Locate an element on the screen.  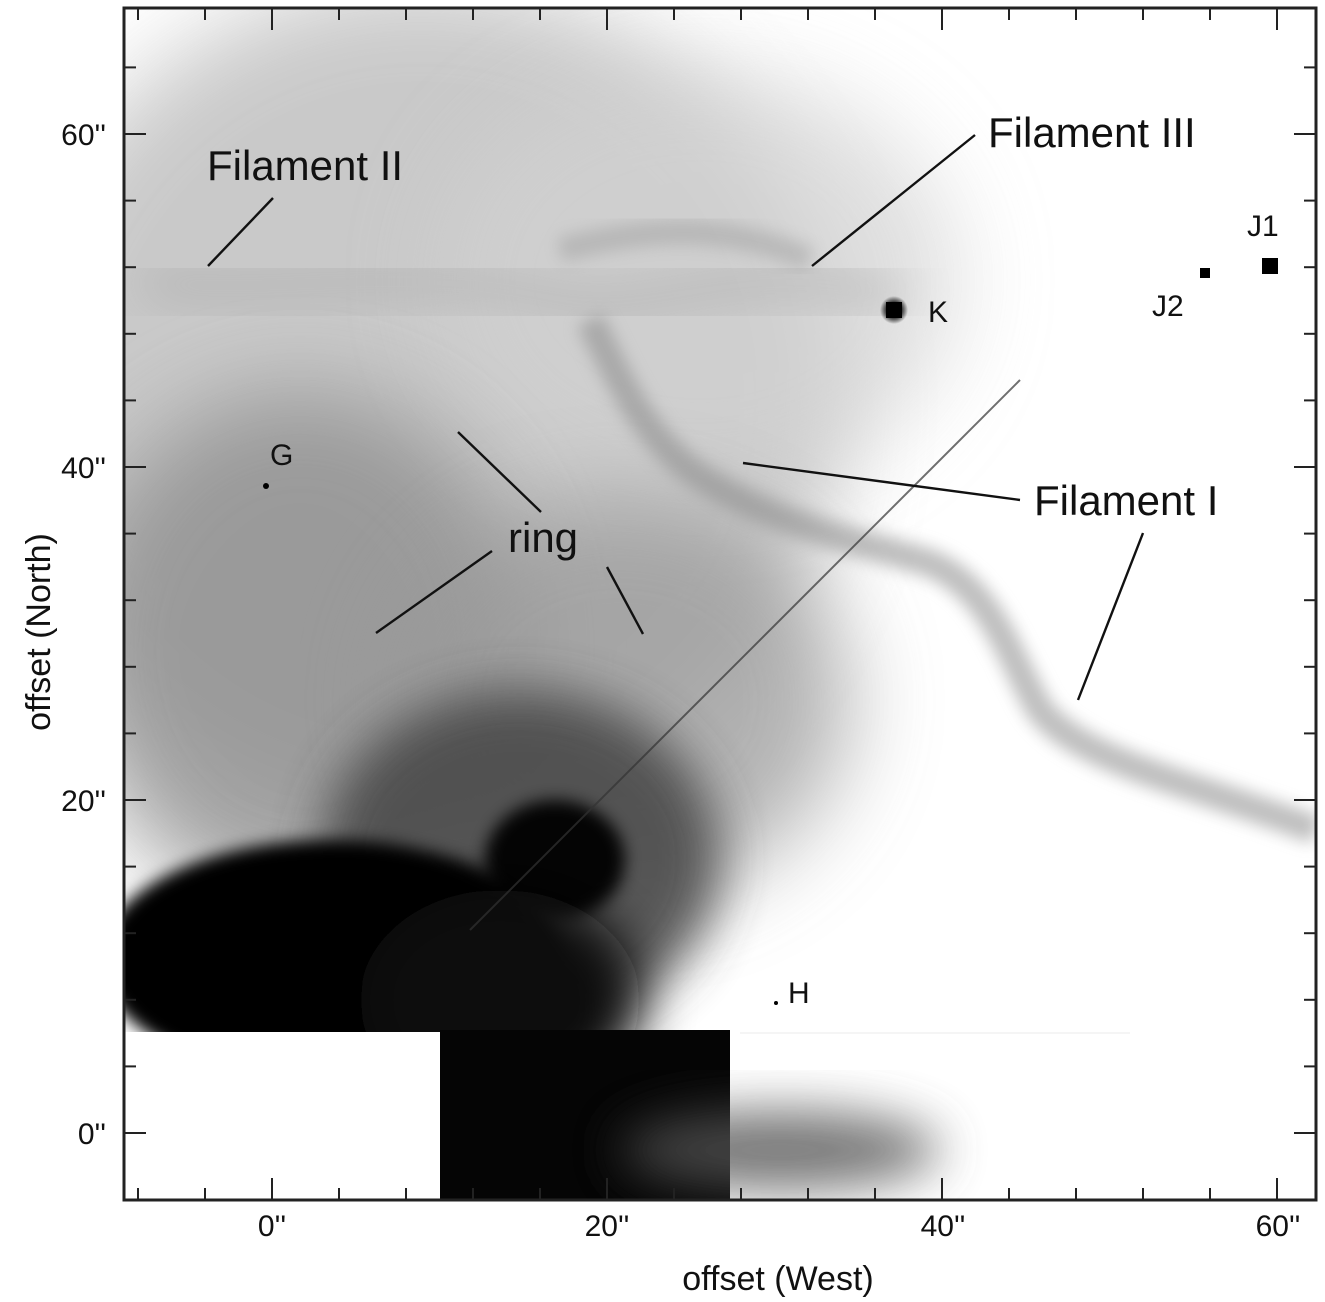
ring-leader-c is located at coordinates (625, 600).